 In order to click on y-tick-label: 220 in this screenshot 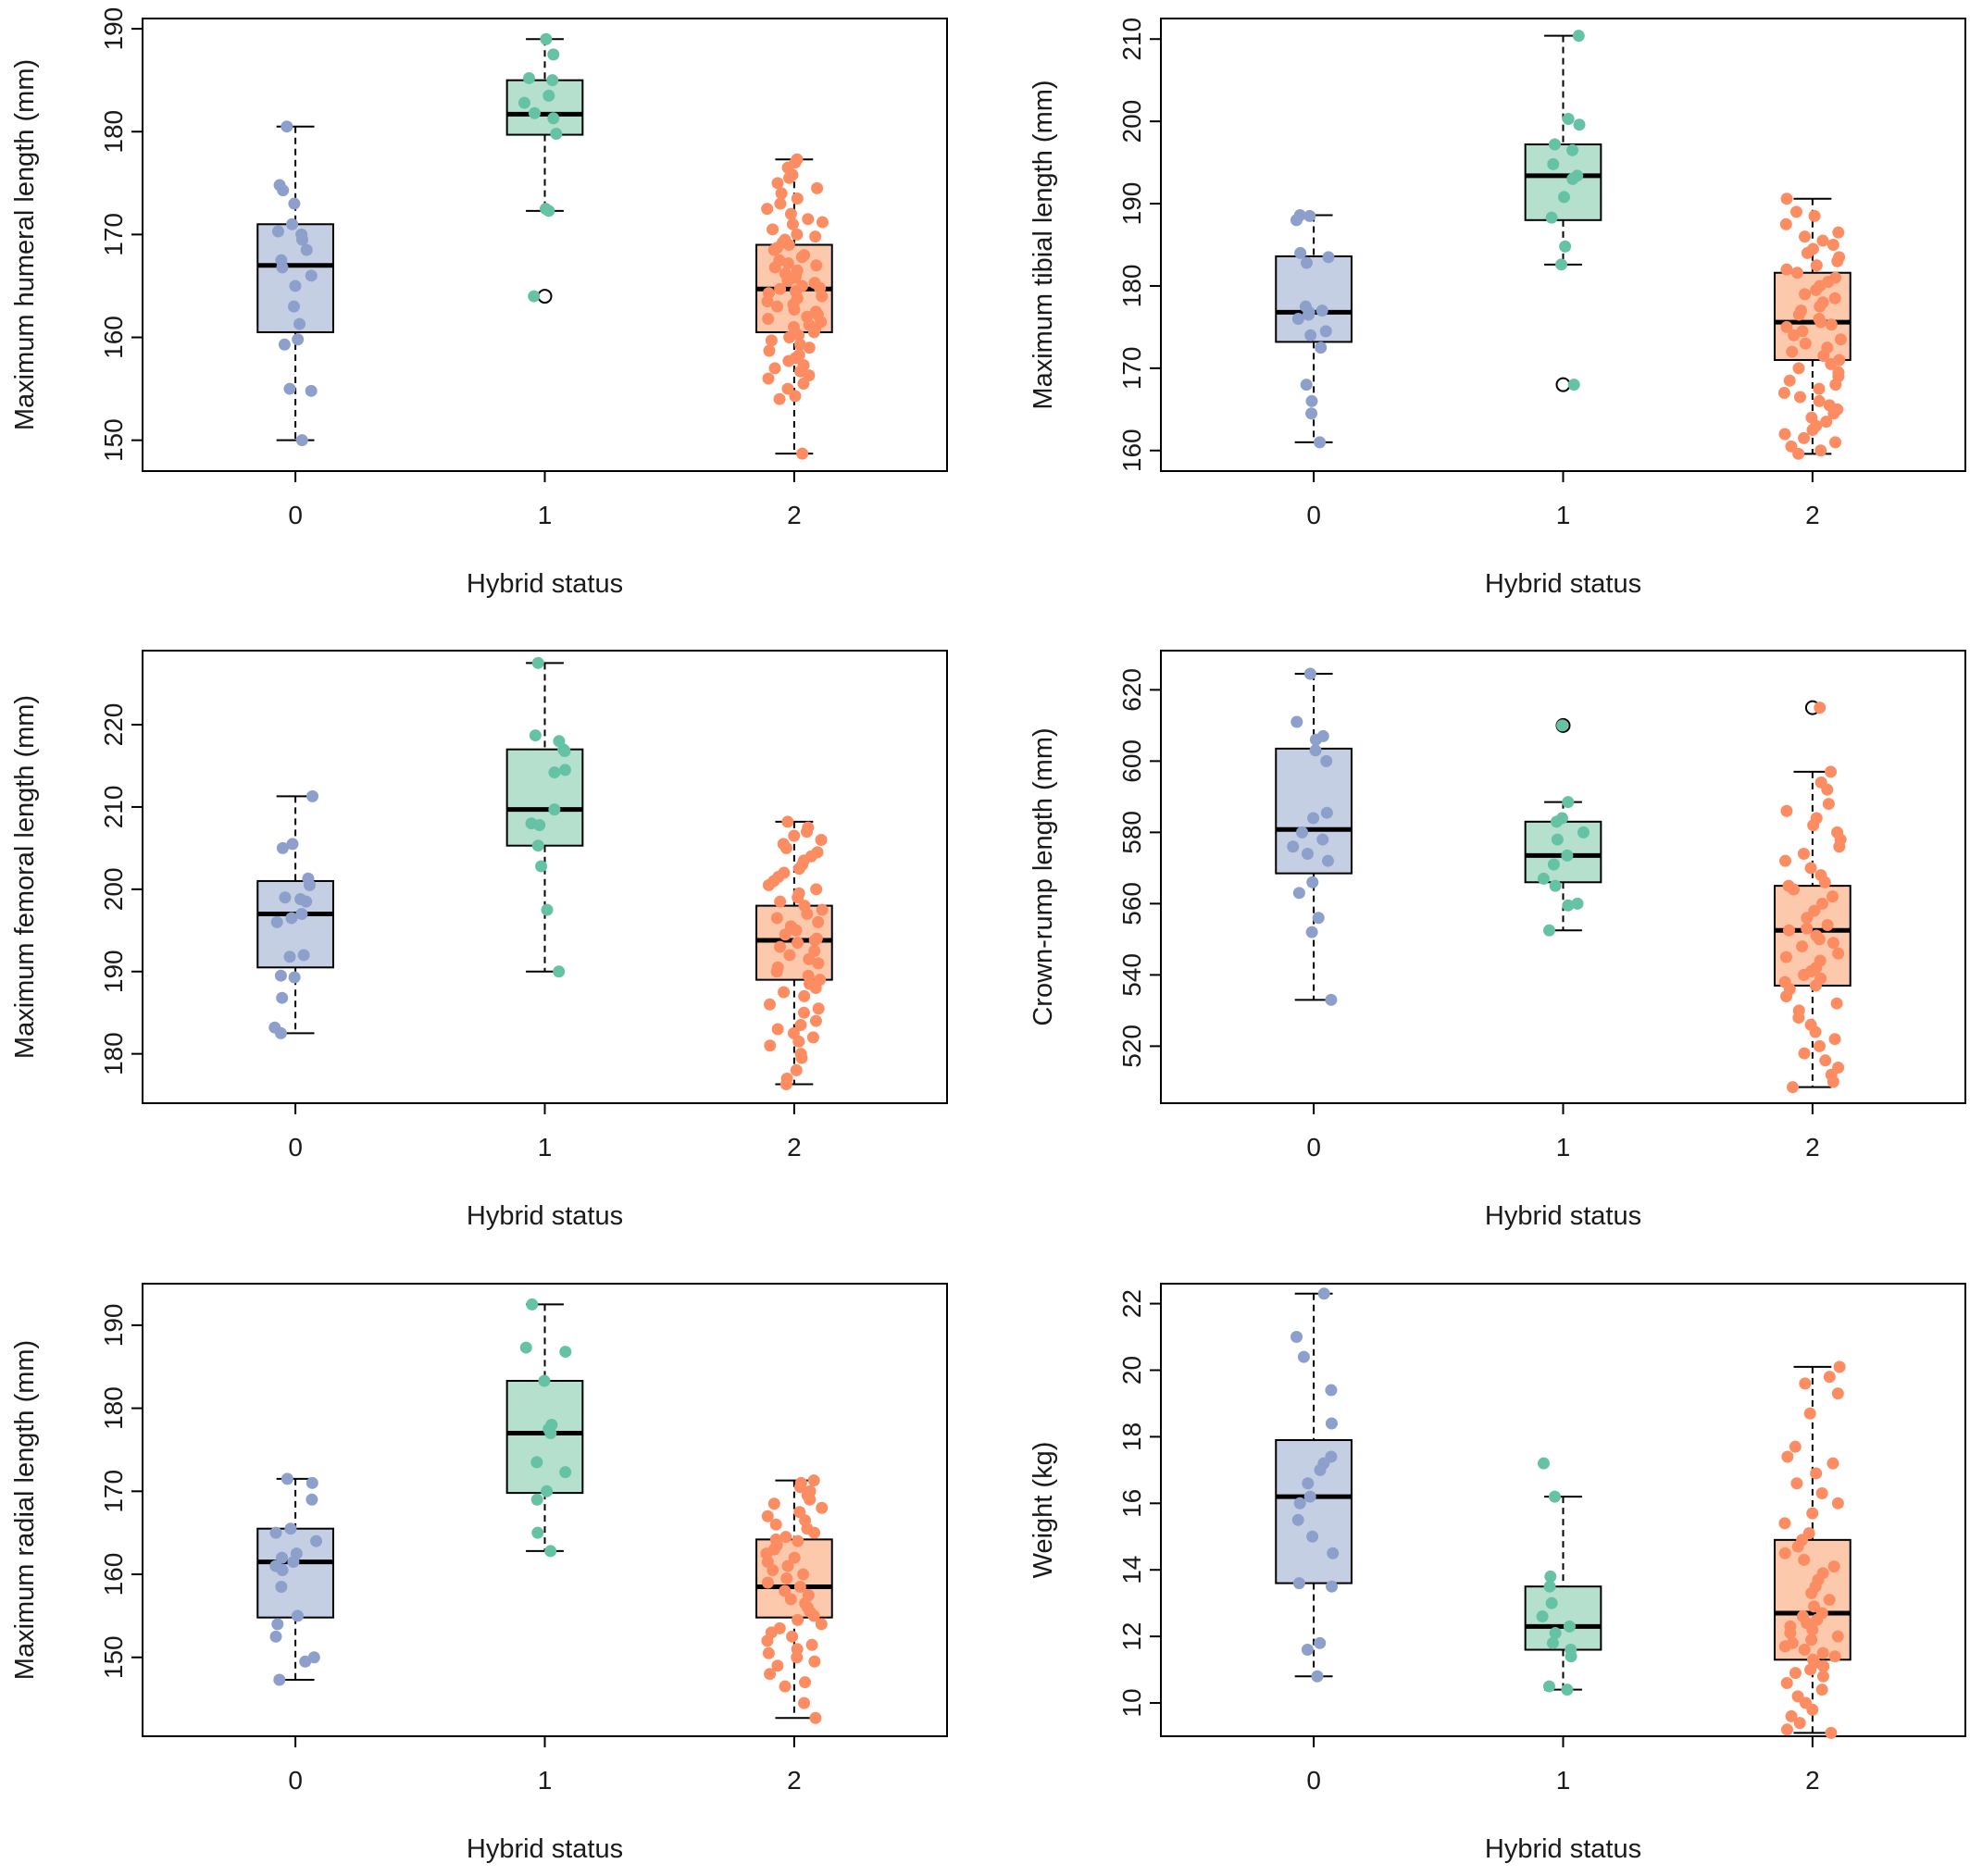, I will do `click(113, 725)`.